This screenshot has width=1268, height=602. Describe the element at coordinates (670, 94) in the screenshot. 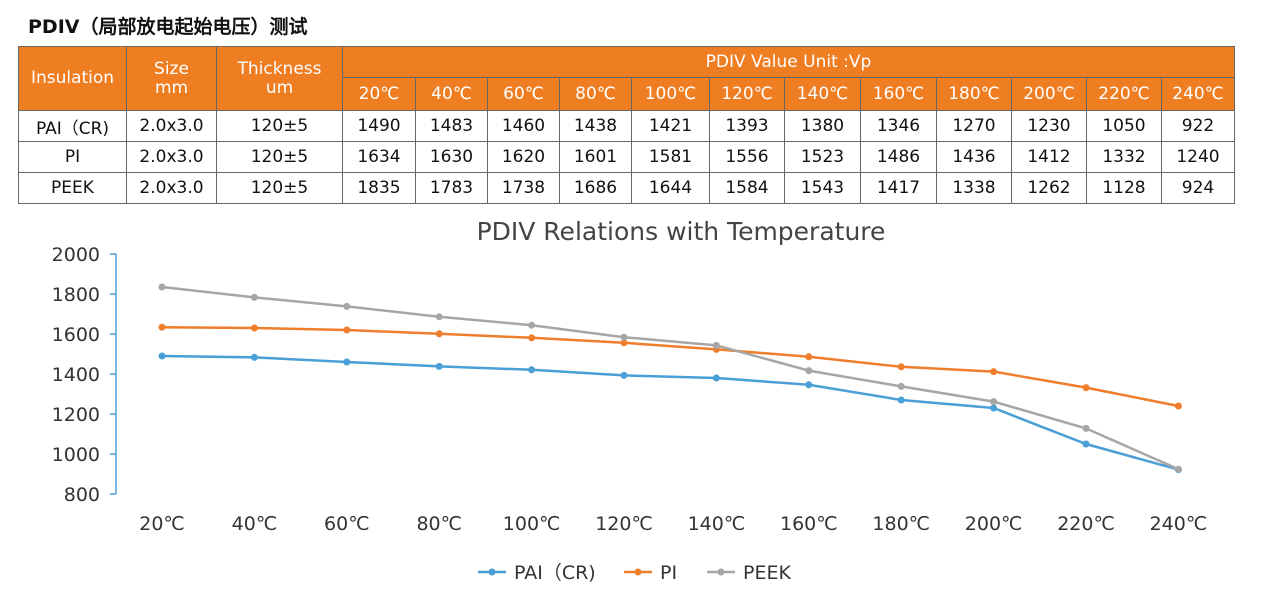

I see `temp-header-100: 100℃` at that location.